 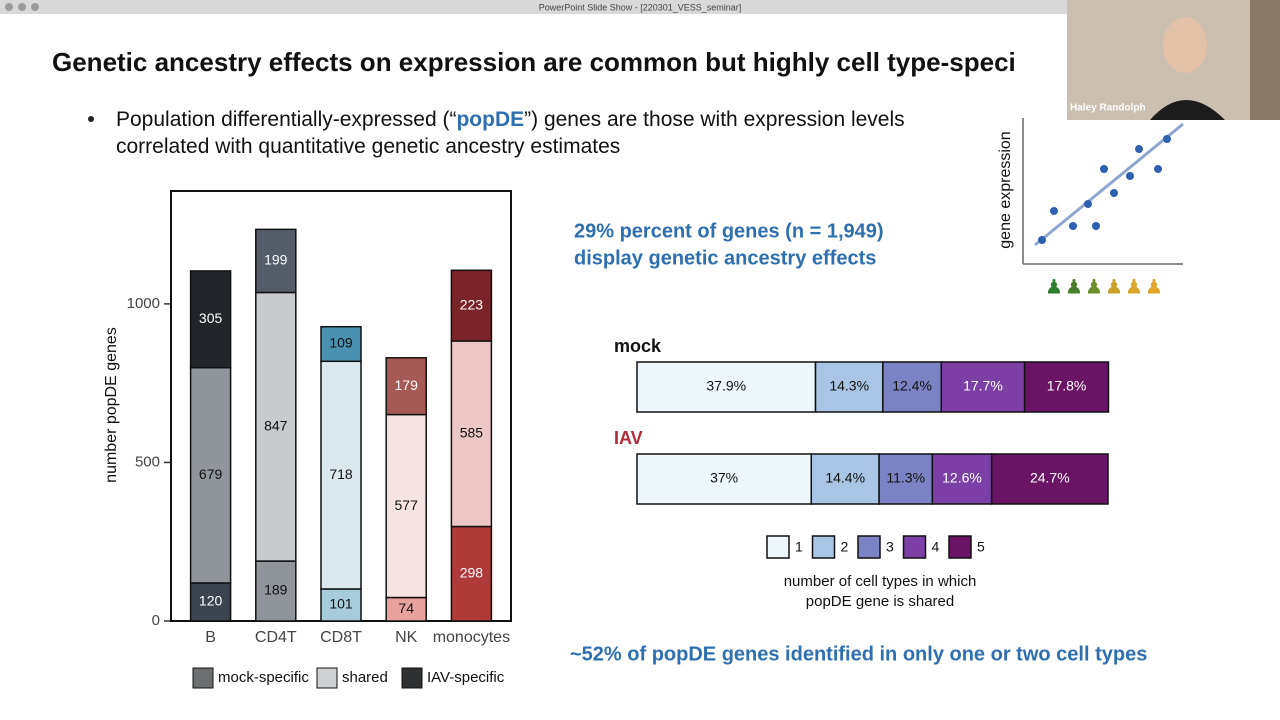 I want to click on data-label: 17.7%, so click(x=983, y=386).